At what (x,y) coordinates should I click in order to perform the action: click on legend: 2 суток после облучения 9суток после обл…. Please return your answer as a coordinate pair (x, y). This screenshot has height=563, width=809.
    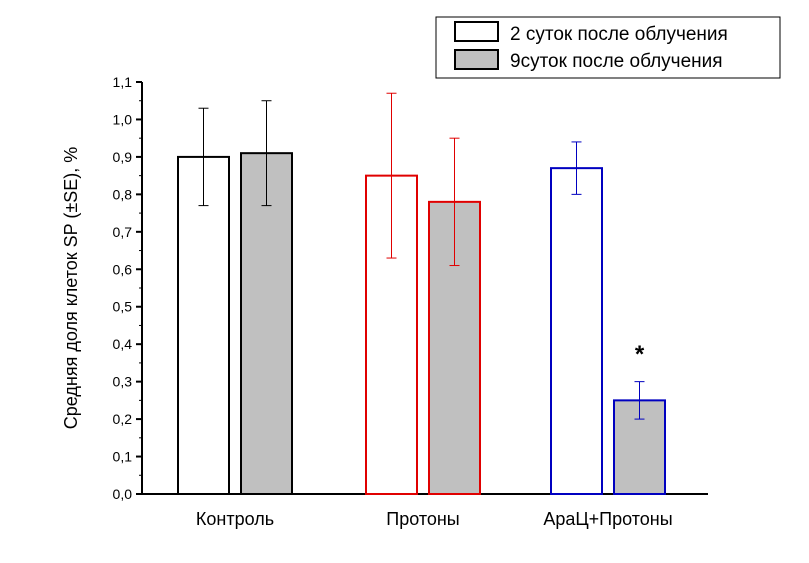
    Looking at the image, I should click on (608, 47).